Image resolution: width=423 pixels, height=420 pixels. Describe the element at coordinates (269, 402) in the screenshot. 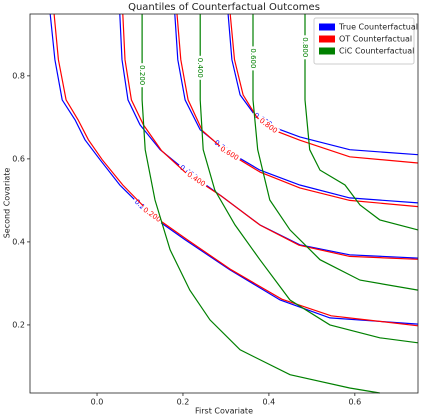

I see `x-tick-label: 0.4` at that location.